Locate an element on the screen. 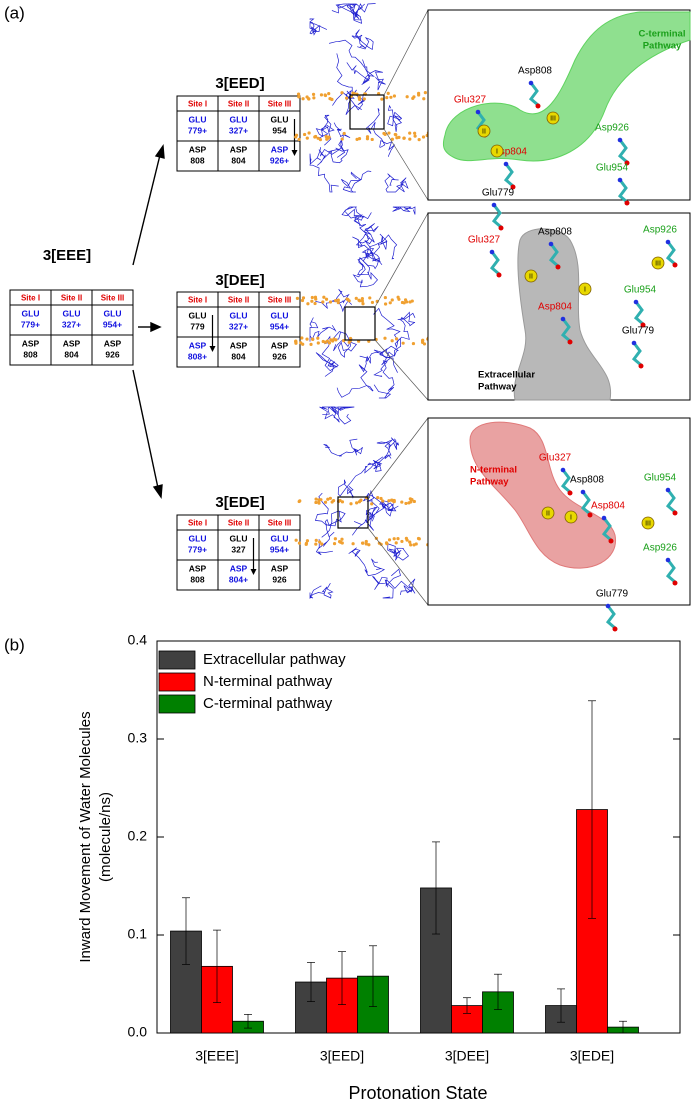 This screenshot has width=697, height=1108. residue-label: Glu954 is located at coordinates (640, 290).